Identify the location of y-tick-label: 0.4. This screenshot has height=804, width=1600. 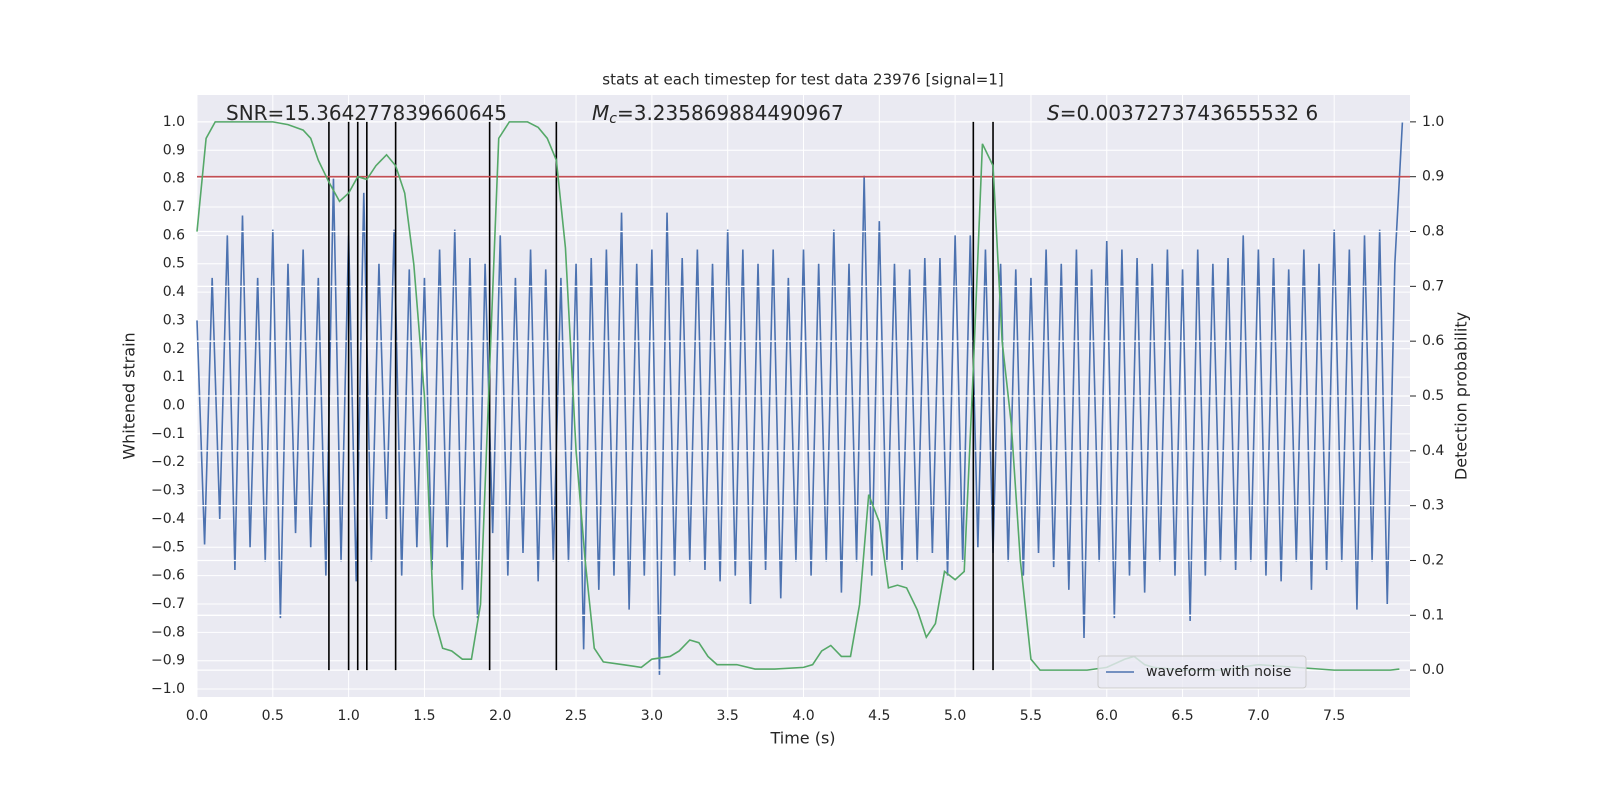
(174, 292).